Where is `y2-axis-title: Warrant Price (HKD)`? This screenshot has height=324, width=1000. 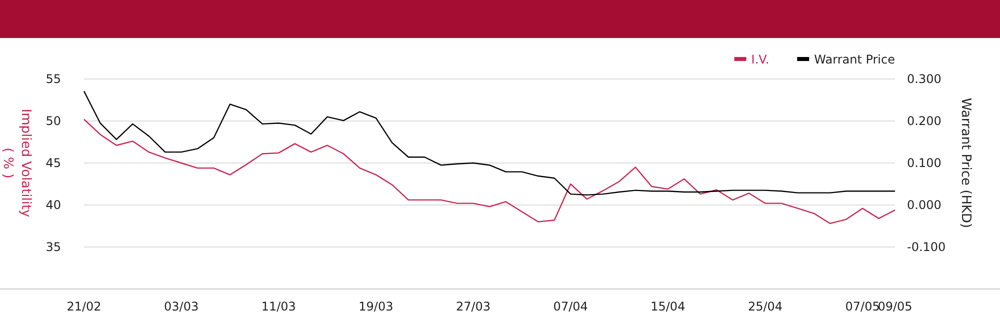 y2-axis-title: Warrant Price (HKD) is located at coordinates (965, 163).